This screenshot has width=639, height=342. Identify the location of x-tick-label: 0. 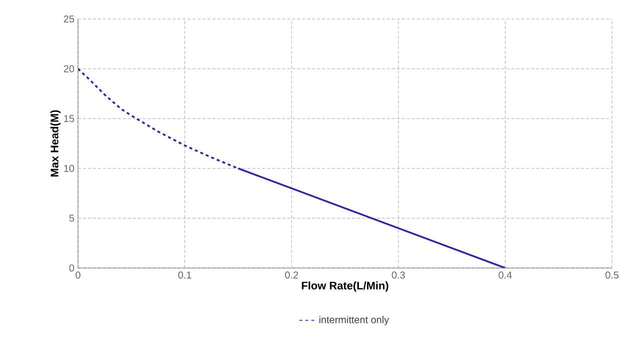
(78, 275).